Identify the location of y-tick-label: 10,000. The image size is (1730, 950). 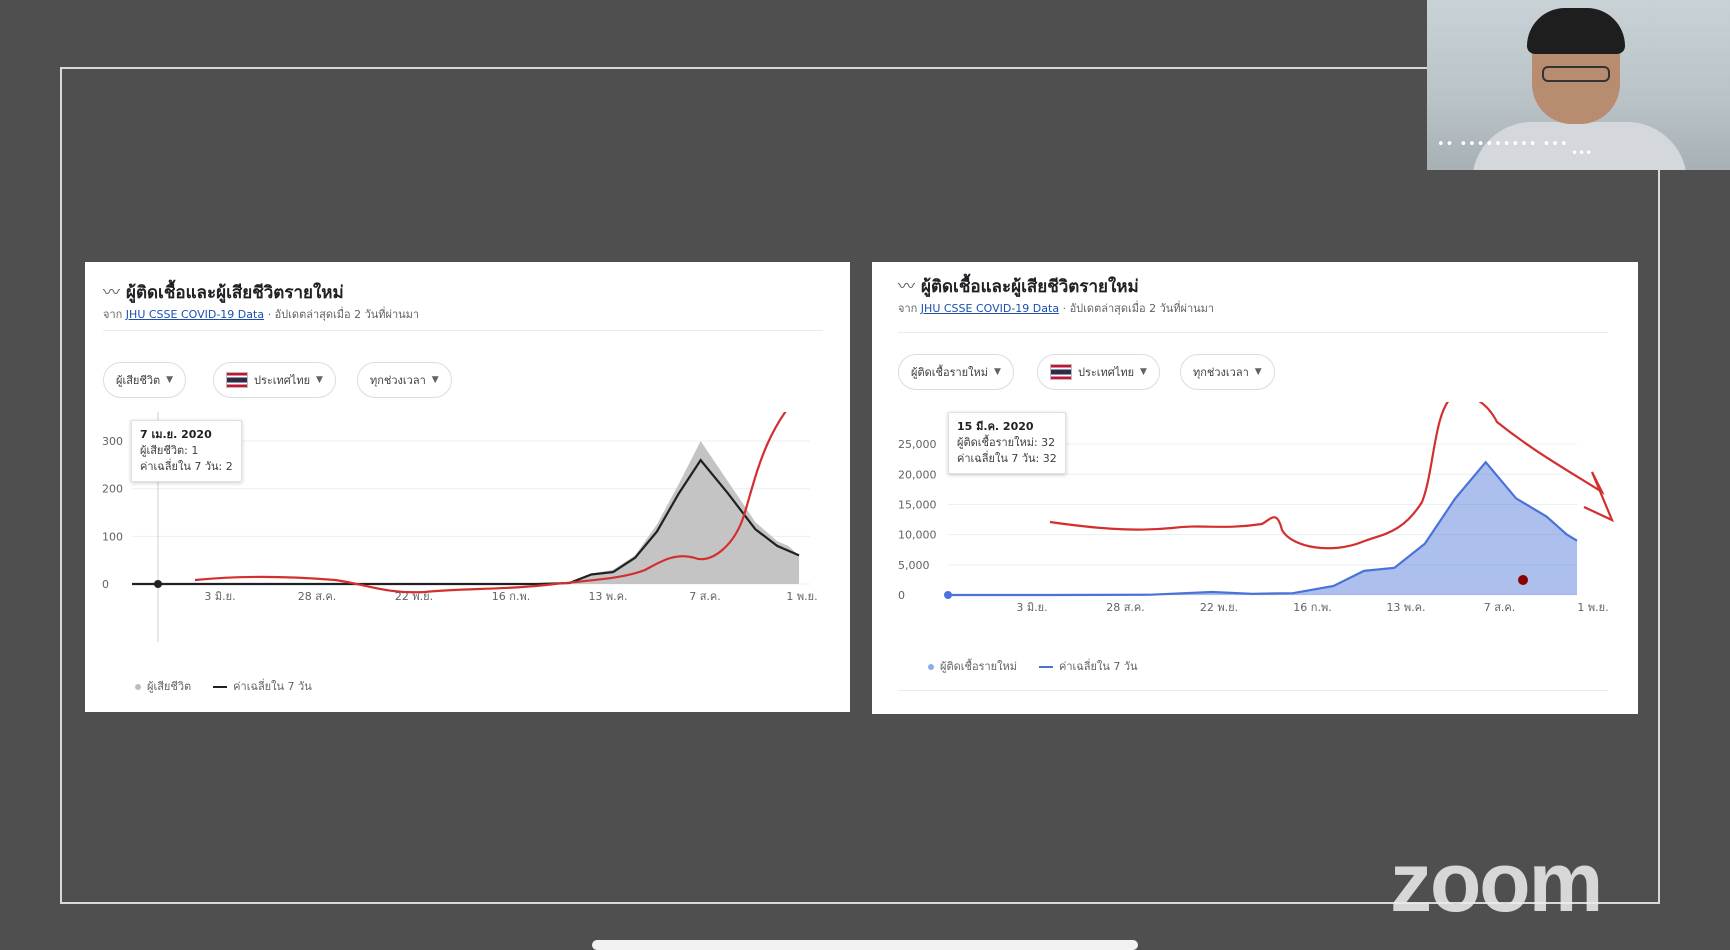
(917, 535).